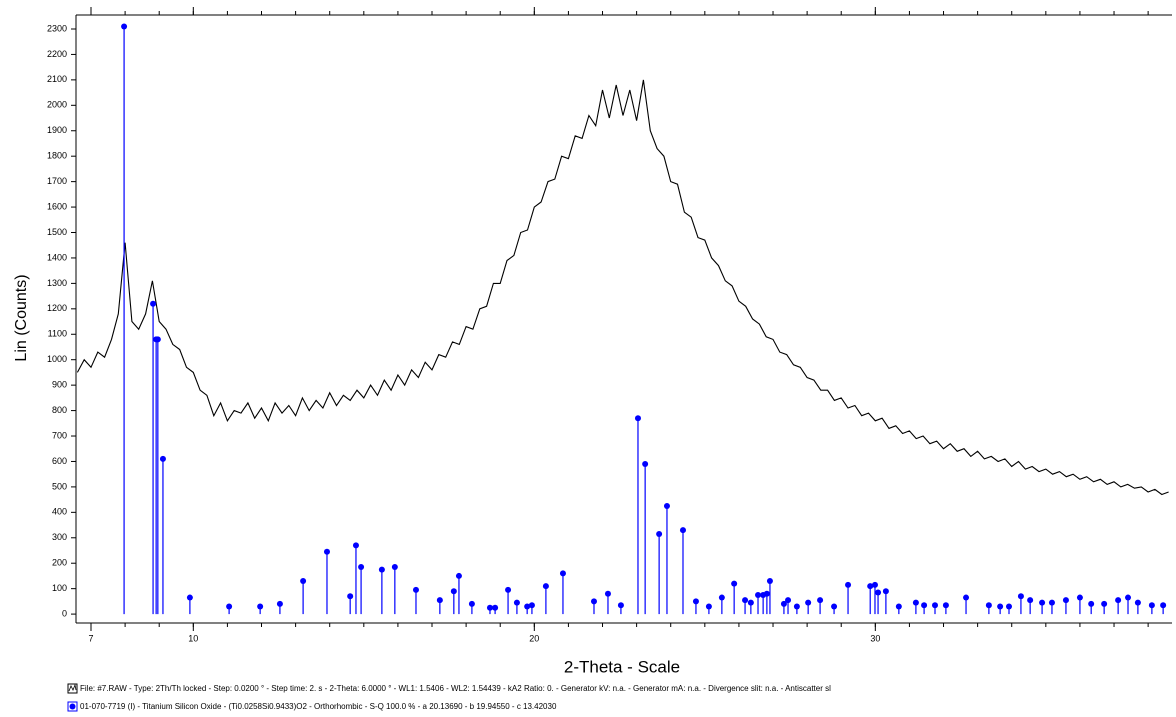  Describe the element at coordinates (59, 563) in the screenshot. I see `y-tick-label: 200` at that location.